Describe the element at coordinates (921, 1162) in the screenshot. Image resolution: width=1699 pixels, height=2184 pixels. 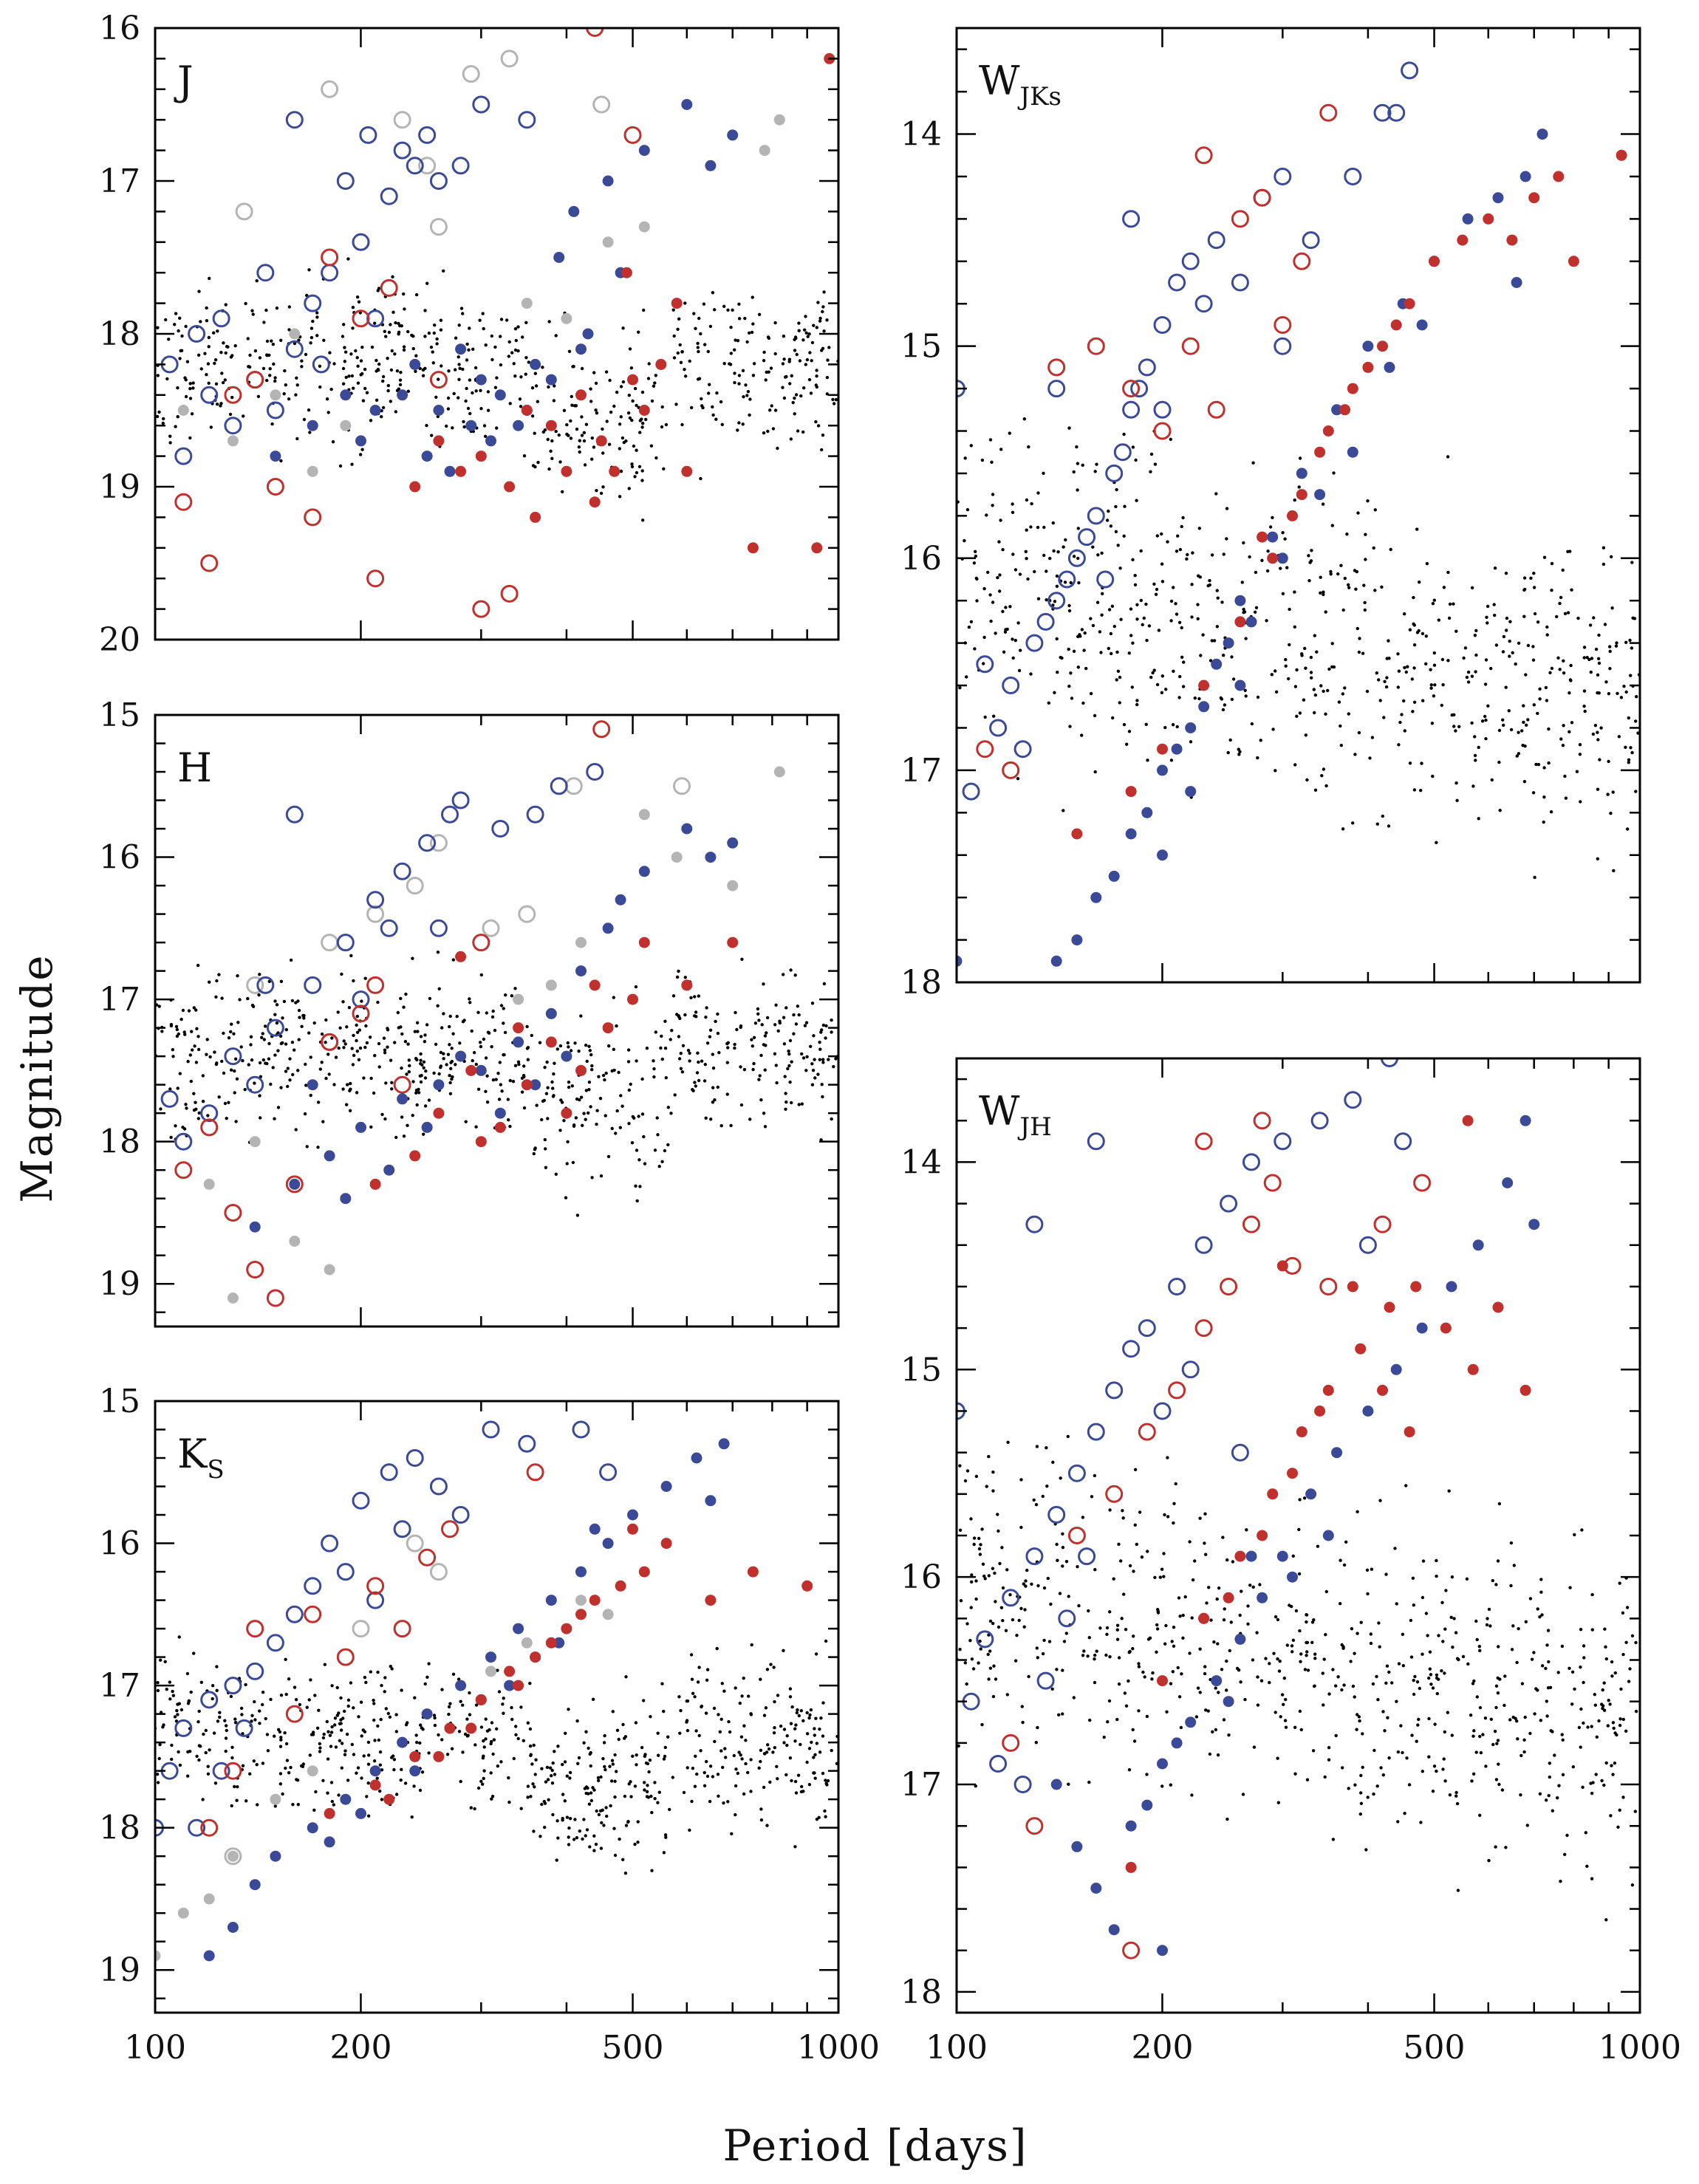
I see `y-tick-label: 14` at that location.